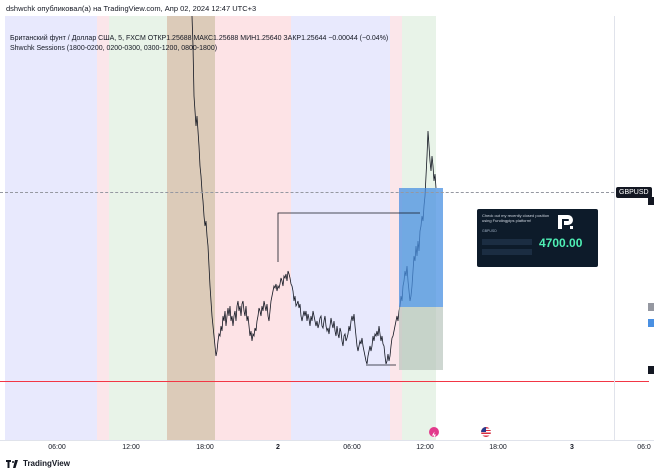 The height and width of the screenshot is (474, 654). I want to click on tradingview-brand-text: TradingView, so click(46, 463).